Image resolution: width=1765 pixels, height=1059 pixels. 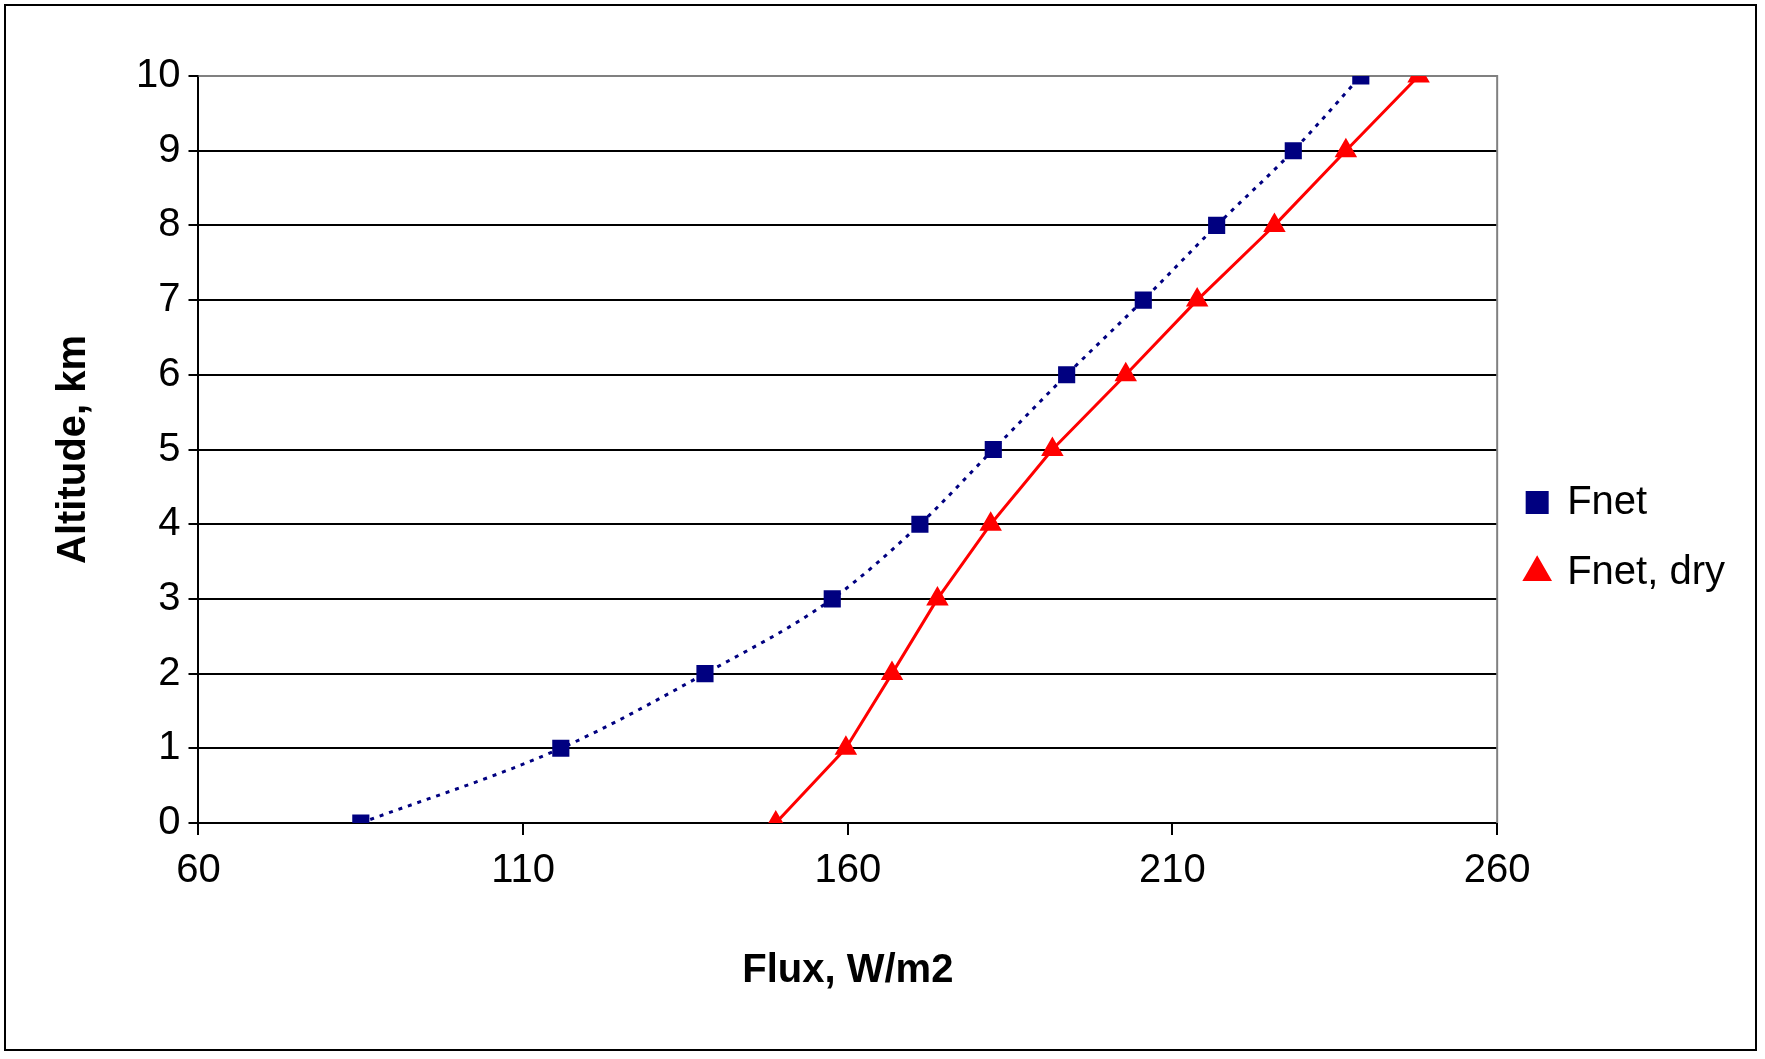 I want to click on y-tick-label: 7, so click(x=169, y=297).